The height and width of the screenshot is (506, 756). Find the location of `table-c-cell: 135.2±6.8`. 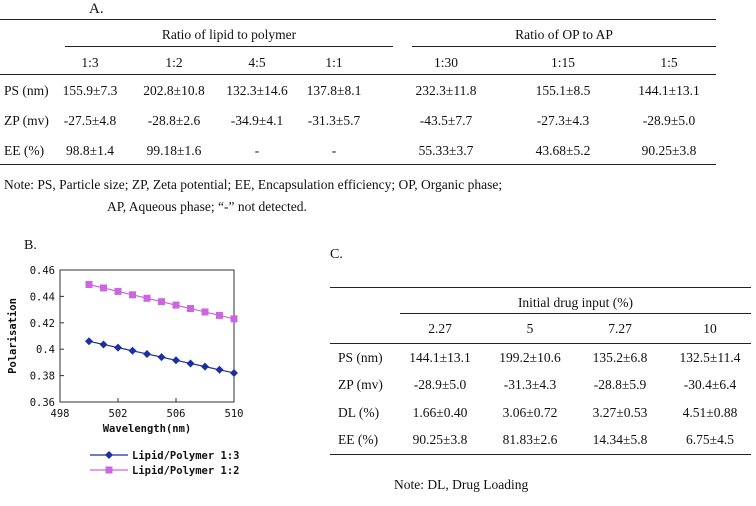

table-c-cell: 135.2±6.8 is located at coordinates (620, 357).